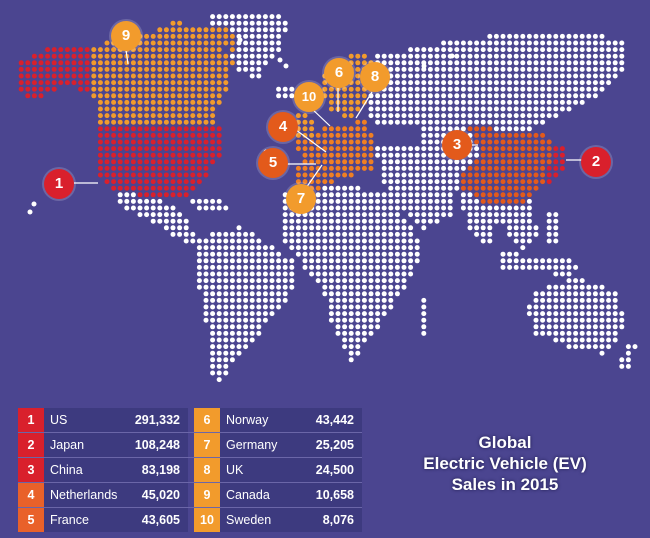  What do you see at coordinates (213, 208) in the screenshot?
I see `map-dot-caribbean` at bounding box center [213, 208].